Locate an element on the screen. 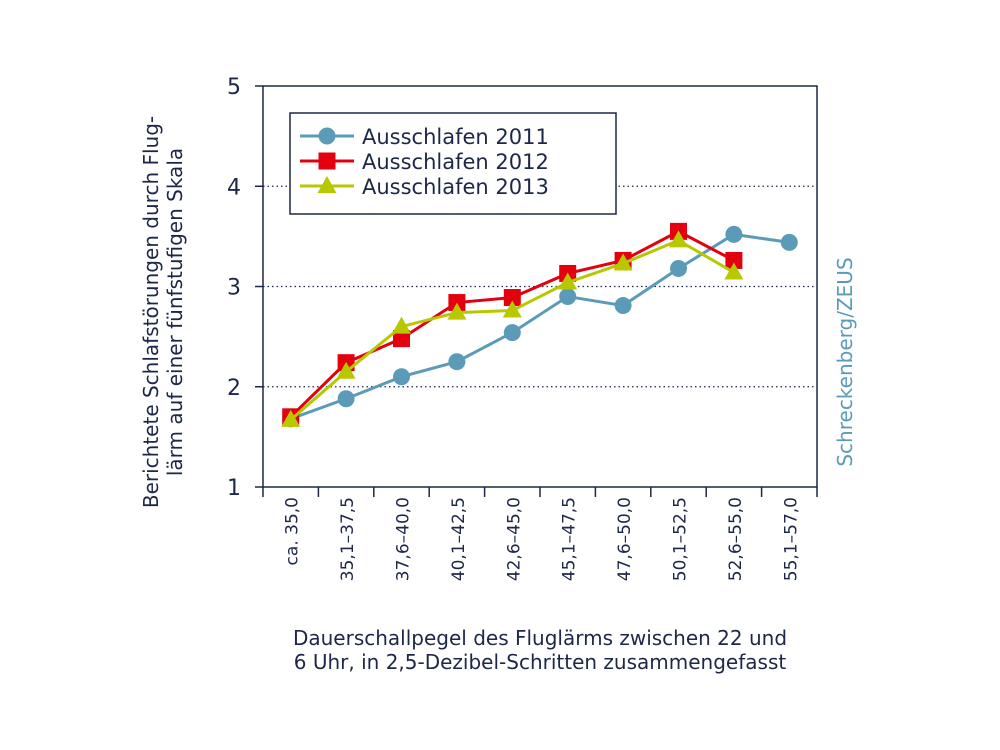 The image size is (1000, 750). y-tick-label: 1 is located at coordinates (234, 488).